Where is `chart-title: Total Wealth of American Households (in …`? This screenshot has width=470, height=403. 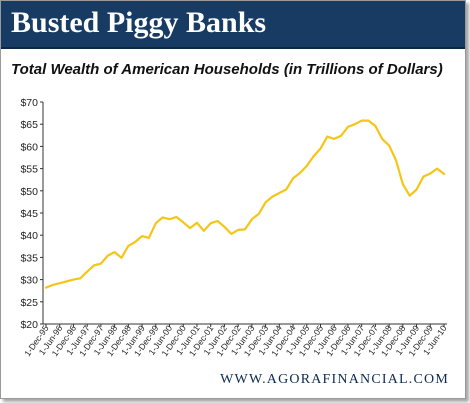
chart-title: Total Wealth of American Households (in … is located at coordinates (227, 69).